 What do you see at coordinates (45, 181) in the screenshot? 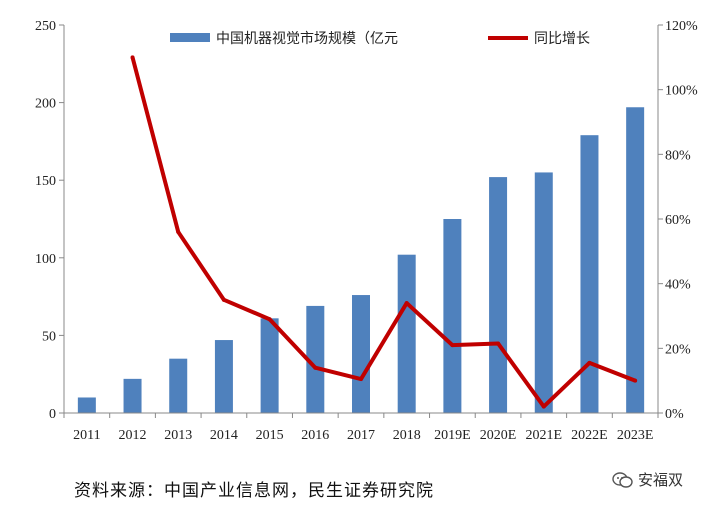
I see `left-tick-label: 150` at bounding box center [45, 181].